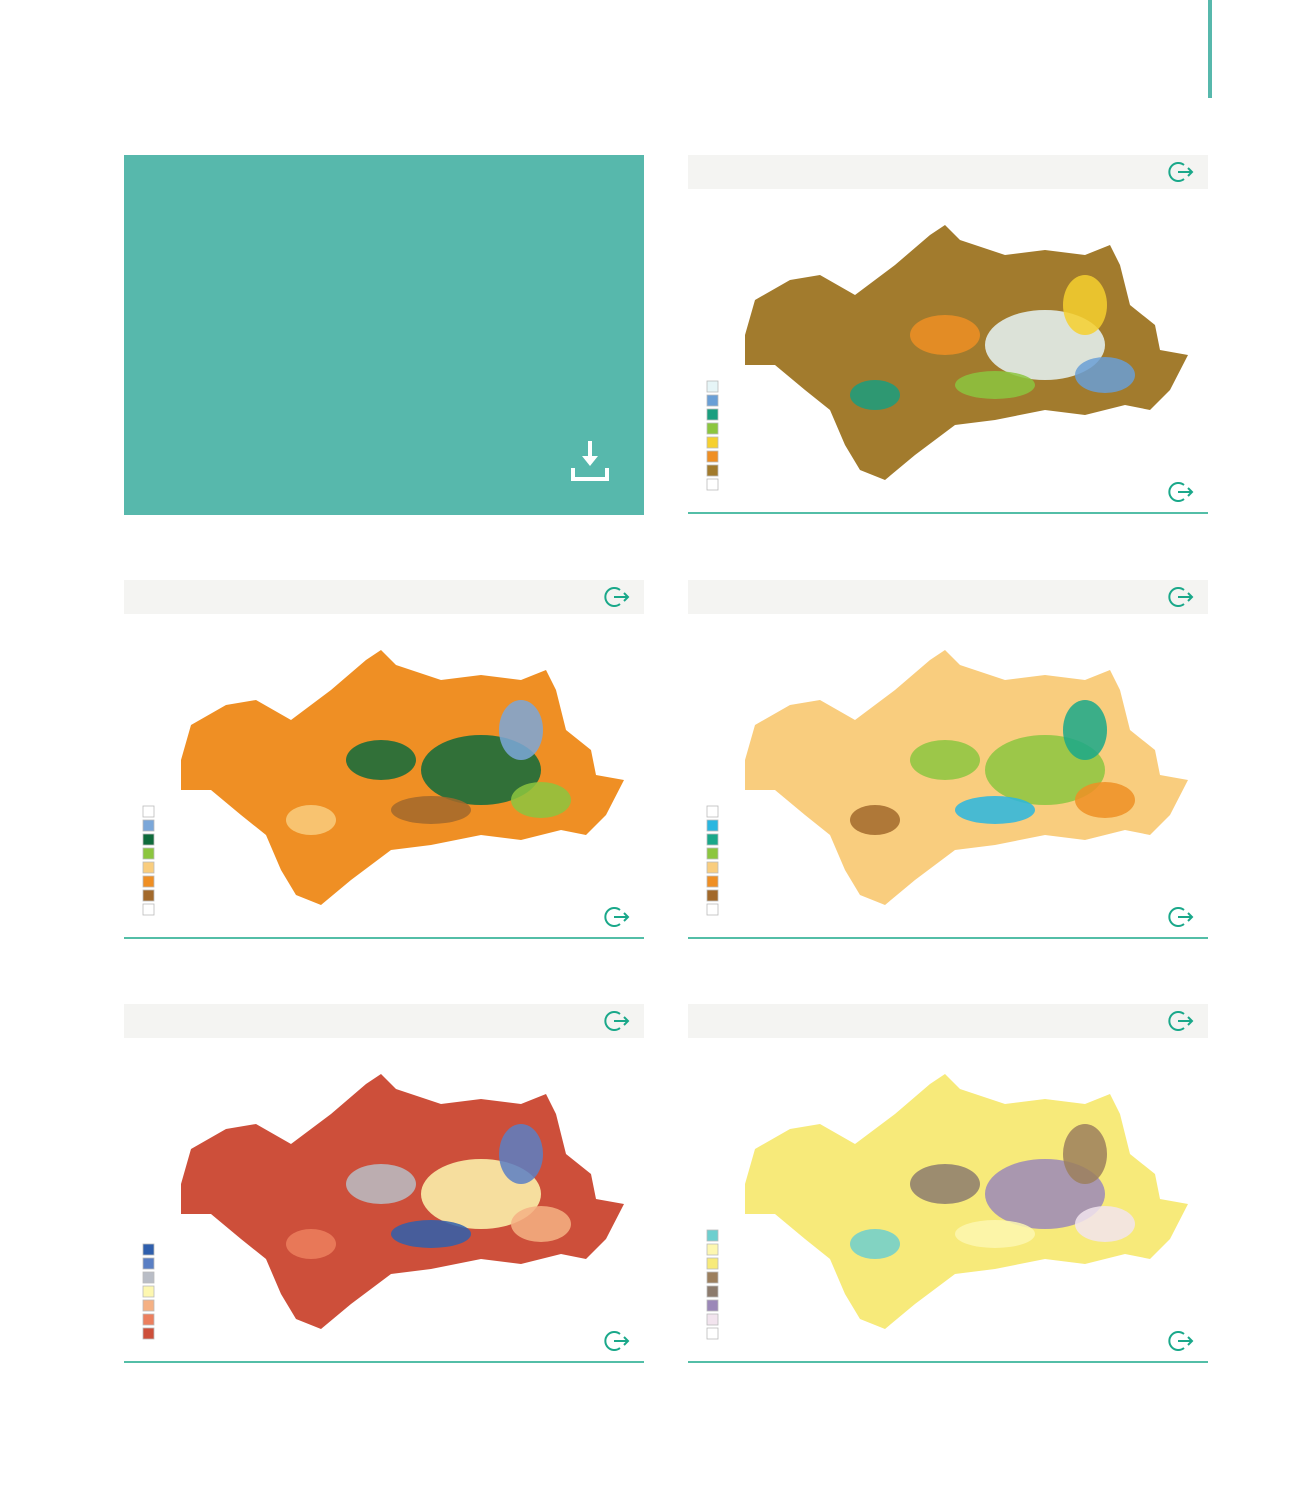 This screenshot has width=1301, height=1486. Describe the element at coordinates (384, 335) in the screenshot. I see `intro-box` at that location.